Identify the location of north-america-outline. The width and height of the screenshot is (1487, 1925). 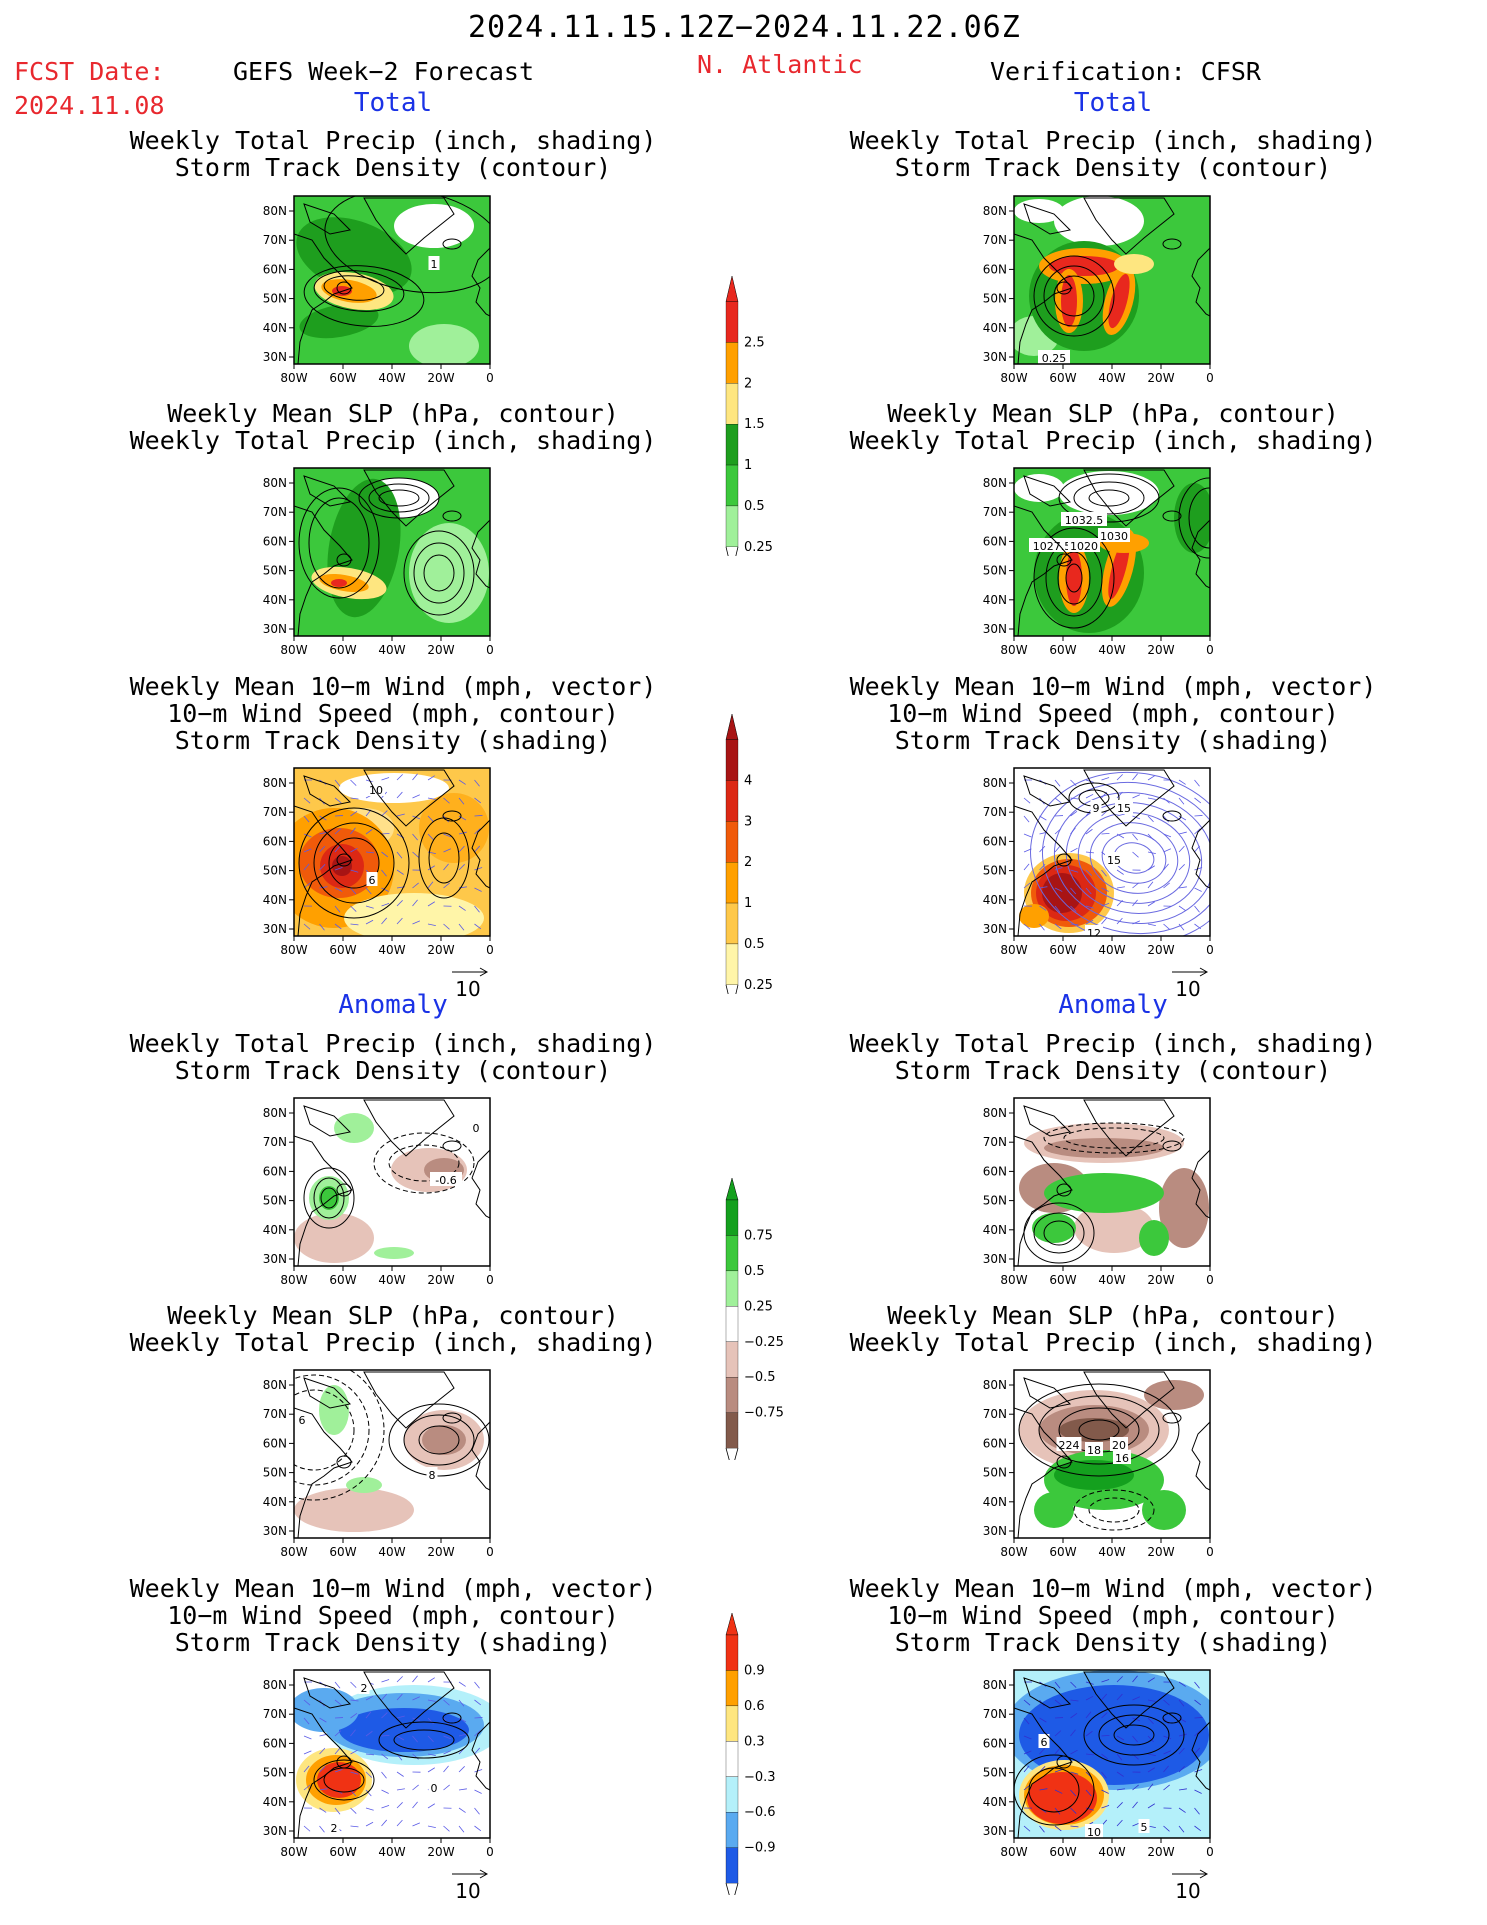
(323, 298).